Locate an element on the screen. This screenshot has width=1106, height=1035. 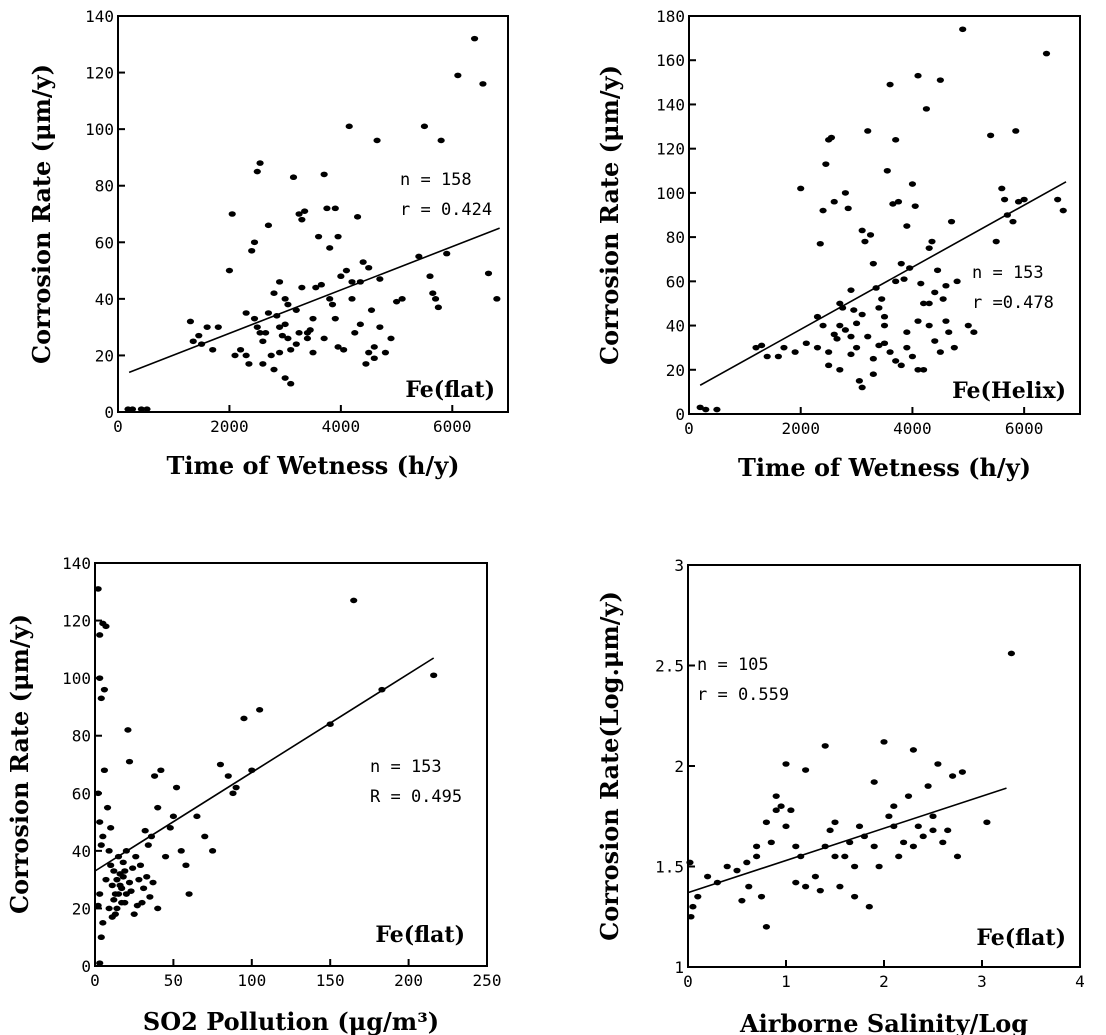
x-tick-label: 3 is located at coordinates (982, 981).